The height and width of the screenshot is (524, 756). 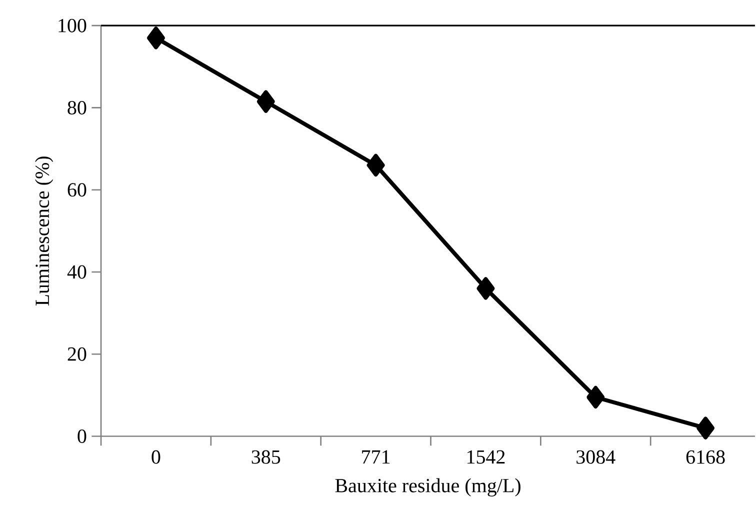 I want to click on y-tick-label: 100, so click(x=72, y=25).